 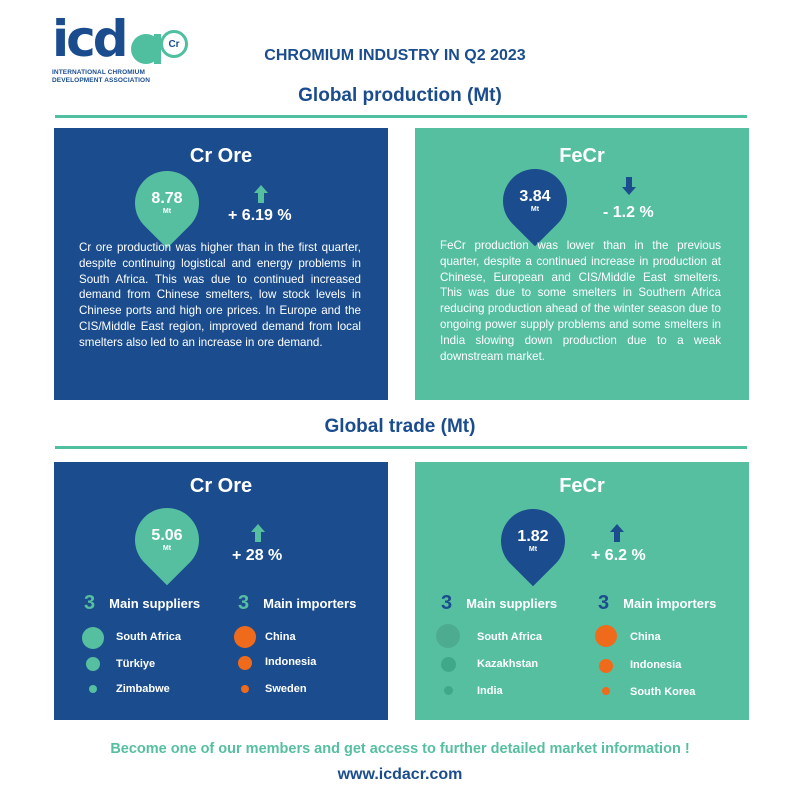 I want to click on trade-cr-ore-importers-heading: 3 Main importers, so click(x=297, y=603).